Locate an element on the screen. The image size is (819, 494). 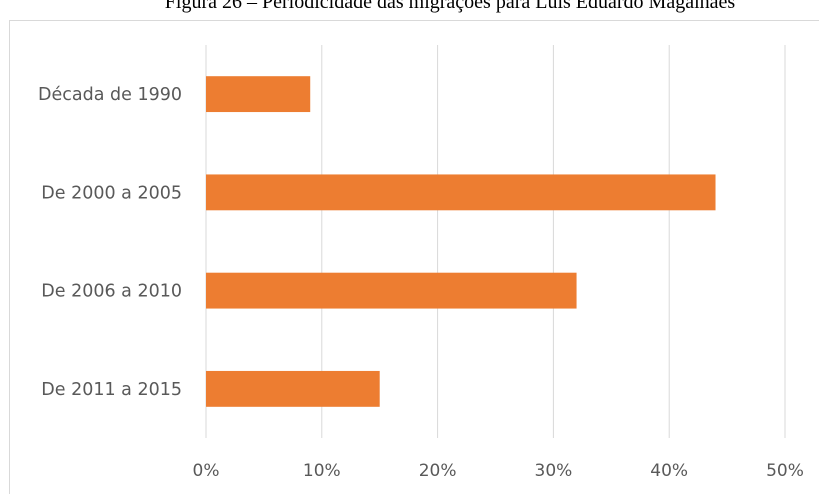
category-label-3: De 2011 a 2015 is located at coordinates (111, 390).